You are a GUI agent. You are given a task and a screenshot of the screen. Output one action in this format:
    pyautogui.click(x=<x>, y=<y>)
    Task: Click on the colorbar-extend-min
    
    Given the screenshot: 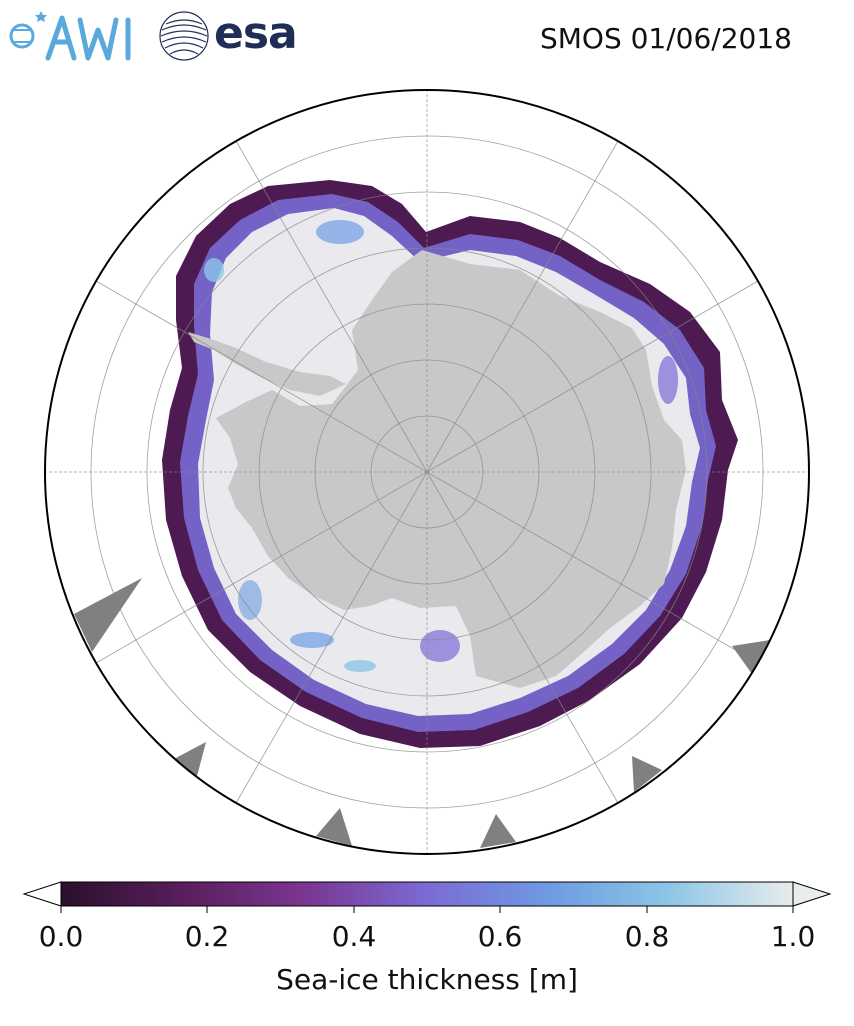 What is the action you would take?
    pyautogui.click(x=42, y=894)
    